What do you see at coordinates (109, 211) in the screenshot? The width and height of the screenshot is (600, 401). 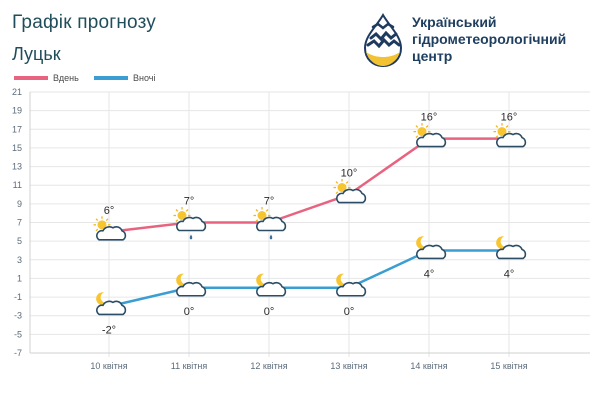 I see `value-label: 6°` at bounding box center [109, 211].